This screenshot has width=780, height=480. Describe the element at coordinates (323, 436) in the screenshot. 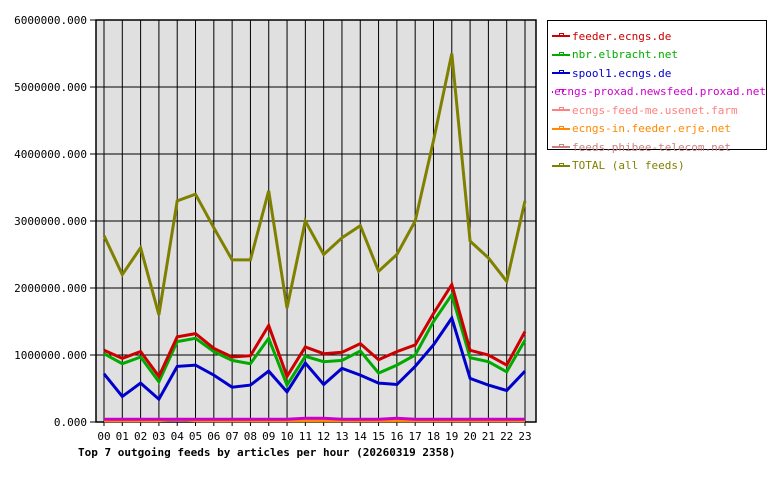

I see `x-tick-label: 12` at that location.